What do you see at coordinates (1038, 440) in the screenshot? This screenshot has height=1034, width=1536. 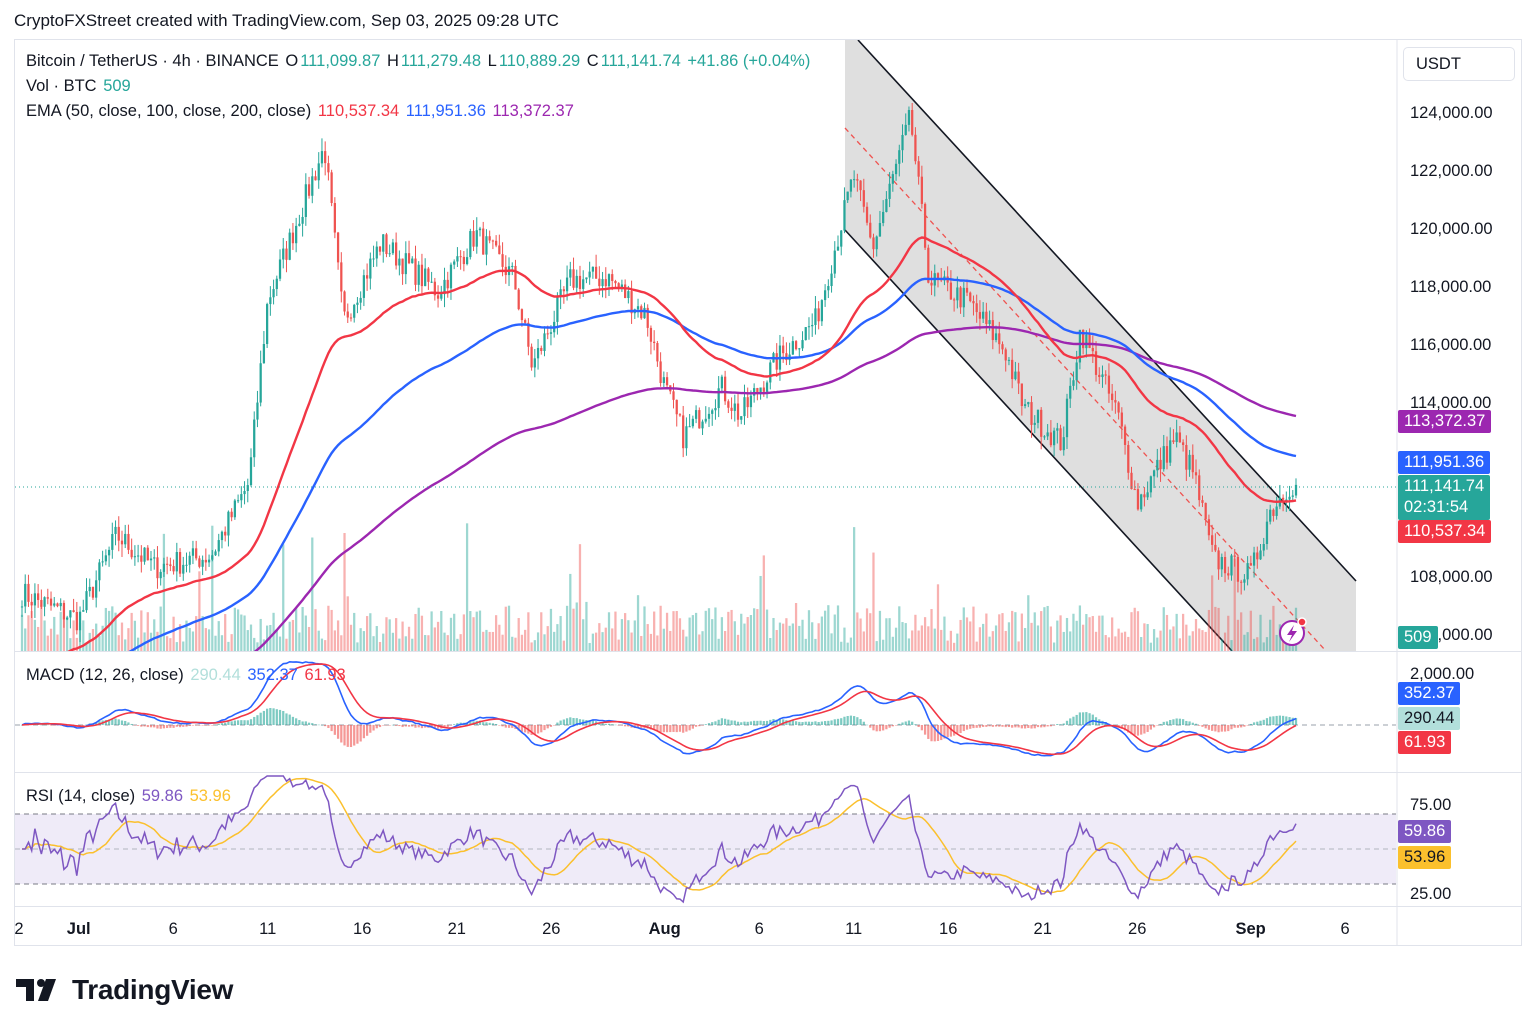 I see `channel-lower-line` at bounding box center [1038, 440].